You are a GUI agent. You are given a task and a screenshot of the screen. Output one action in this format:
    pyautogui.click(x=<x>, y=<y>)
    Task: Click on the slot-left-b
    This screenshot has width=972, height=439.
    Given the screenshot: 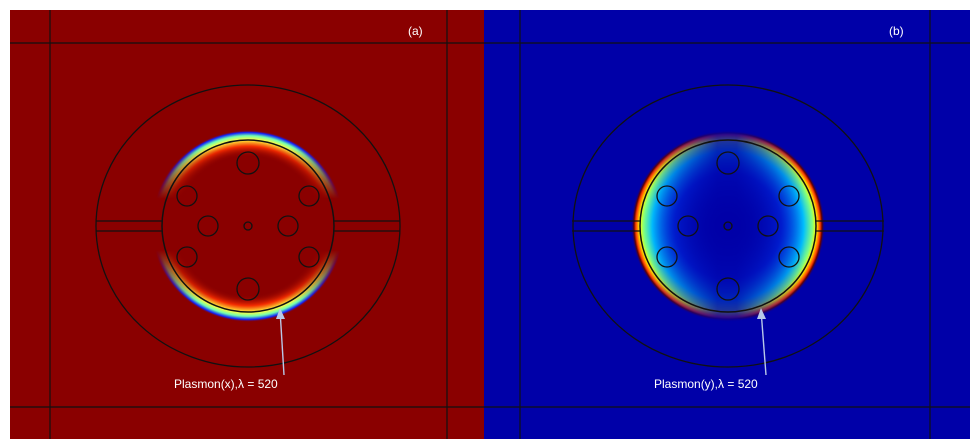 What is the action you would take?
    pyautogui.click(x=606, y=226)
    